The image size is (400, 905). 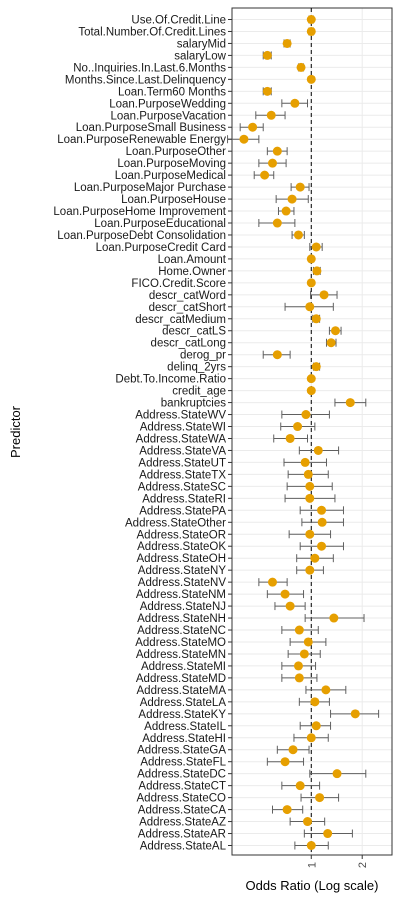 I want to click on y-tick-label: Total.Number.Of.Credit.Lines, so click(x=152, y=32).